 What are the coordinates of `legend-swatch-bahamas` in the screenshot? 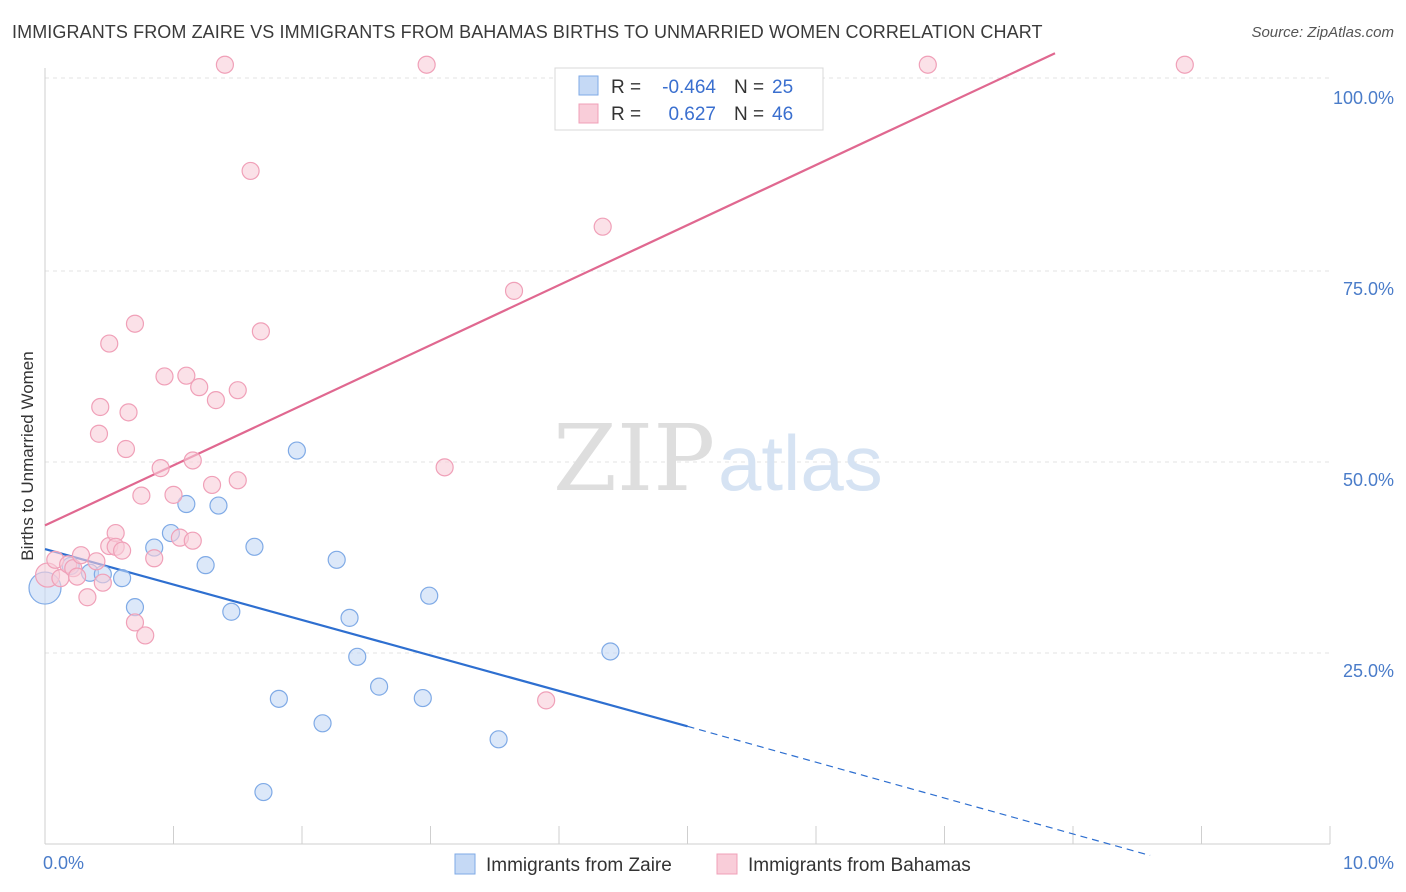 It's located at (588, 113).